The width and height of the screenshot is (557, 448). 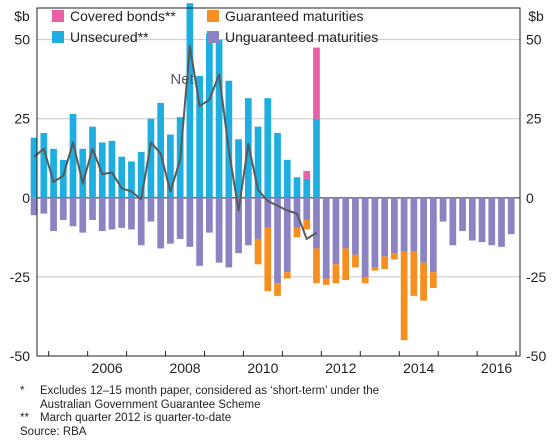 I want to click on x-tick-label: 2008, so click(x=184, y=368).